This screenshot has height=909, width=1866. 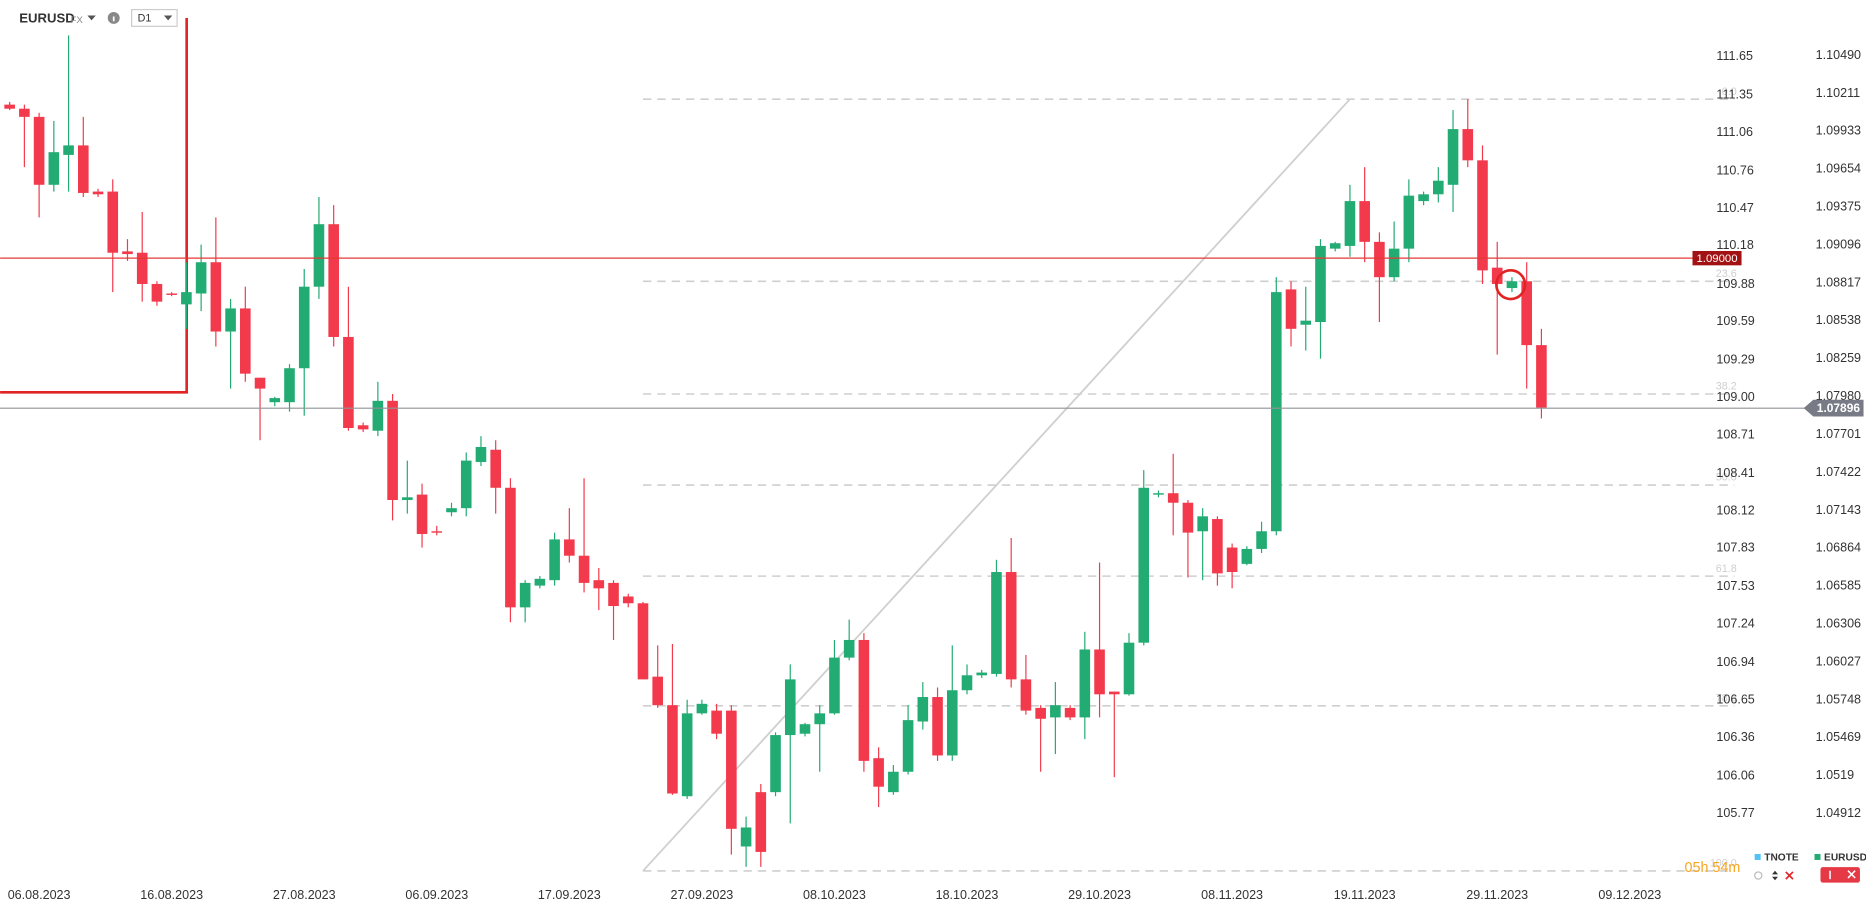 What do you see at coordinates (1838, 586) in the screenshot?
I see `y-tick-label: 1.06585` at bounding box center [1838, 586].